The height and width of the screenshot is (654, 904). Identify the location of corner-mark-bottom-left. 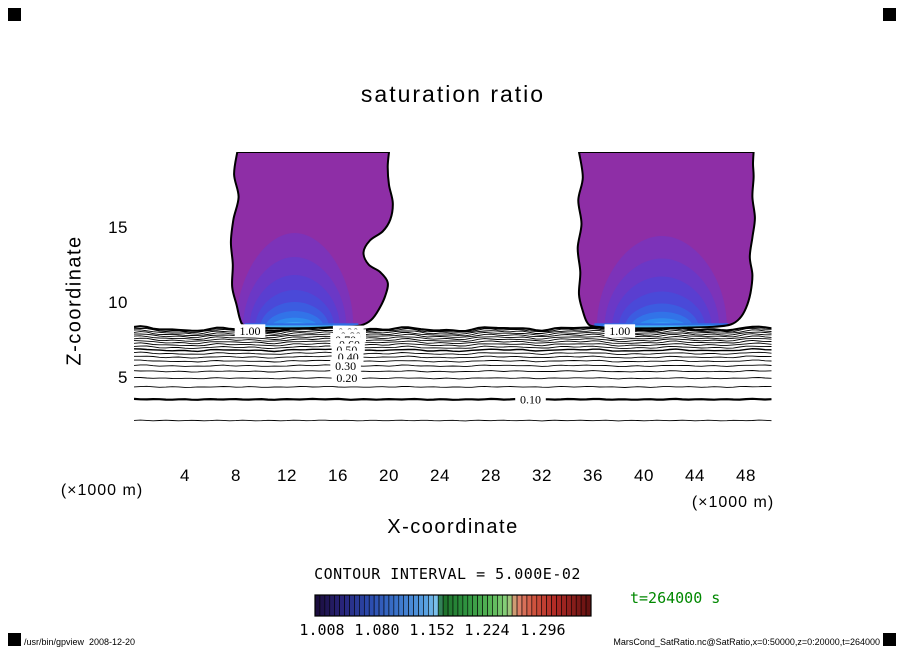
(14, 639).